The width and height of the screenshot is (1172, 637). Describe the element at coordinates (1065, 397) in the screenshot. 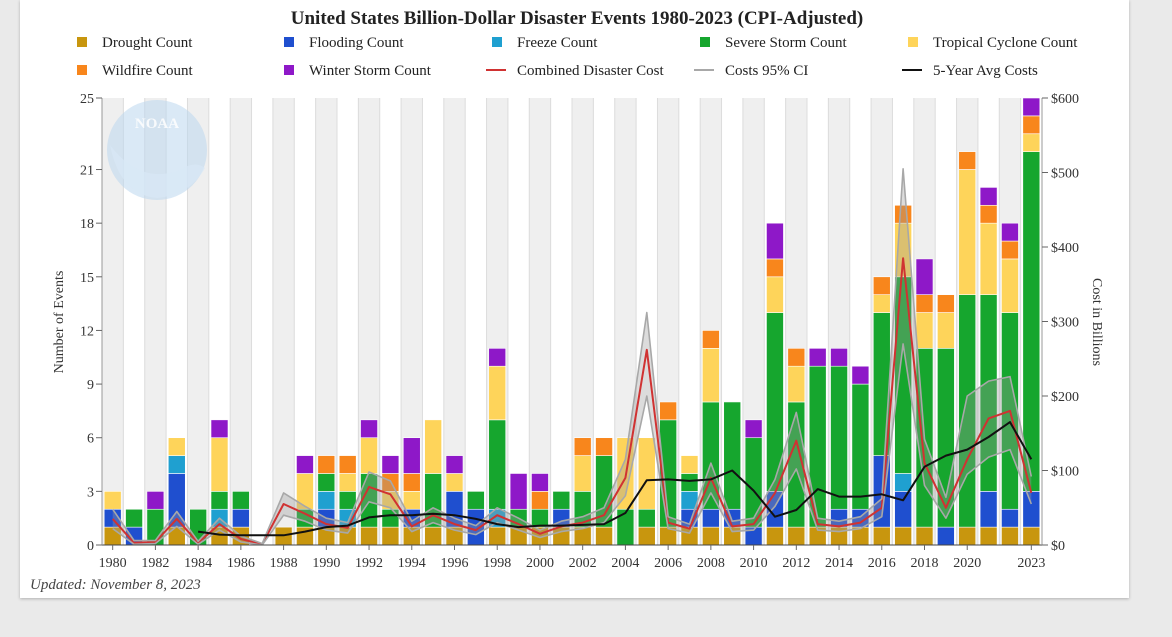

I see `y-tick-label-right: $200` at that location.